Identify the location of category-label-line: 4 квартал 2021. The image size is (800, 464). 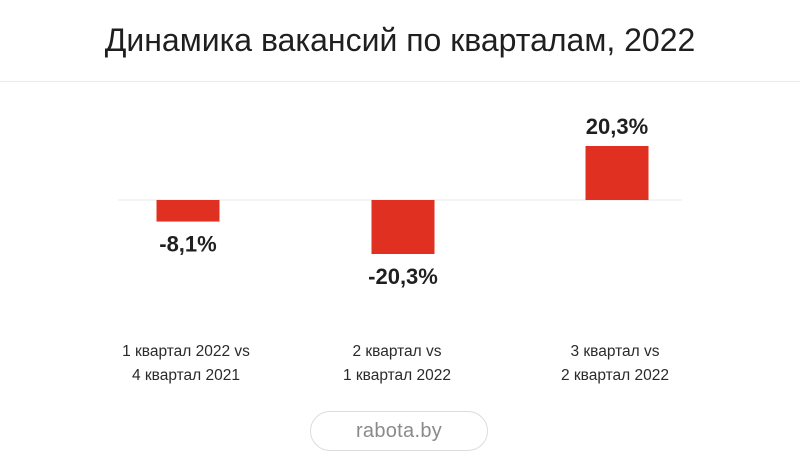
(186, 375).